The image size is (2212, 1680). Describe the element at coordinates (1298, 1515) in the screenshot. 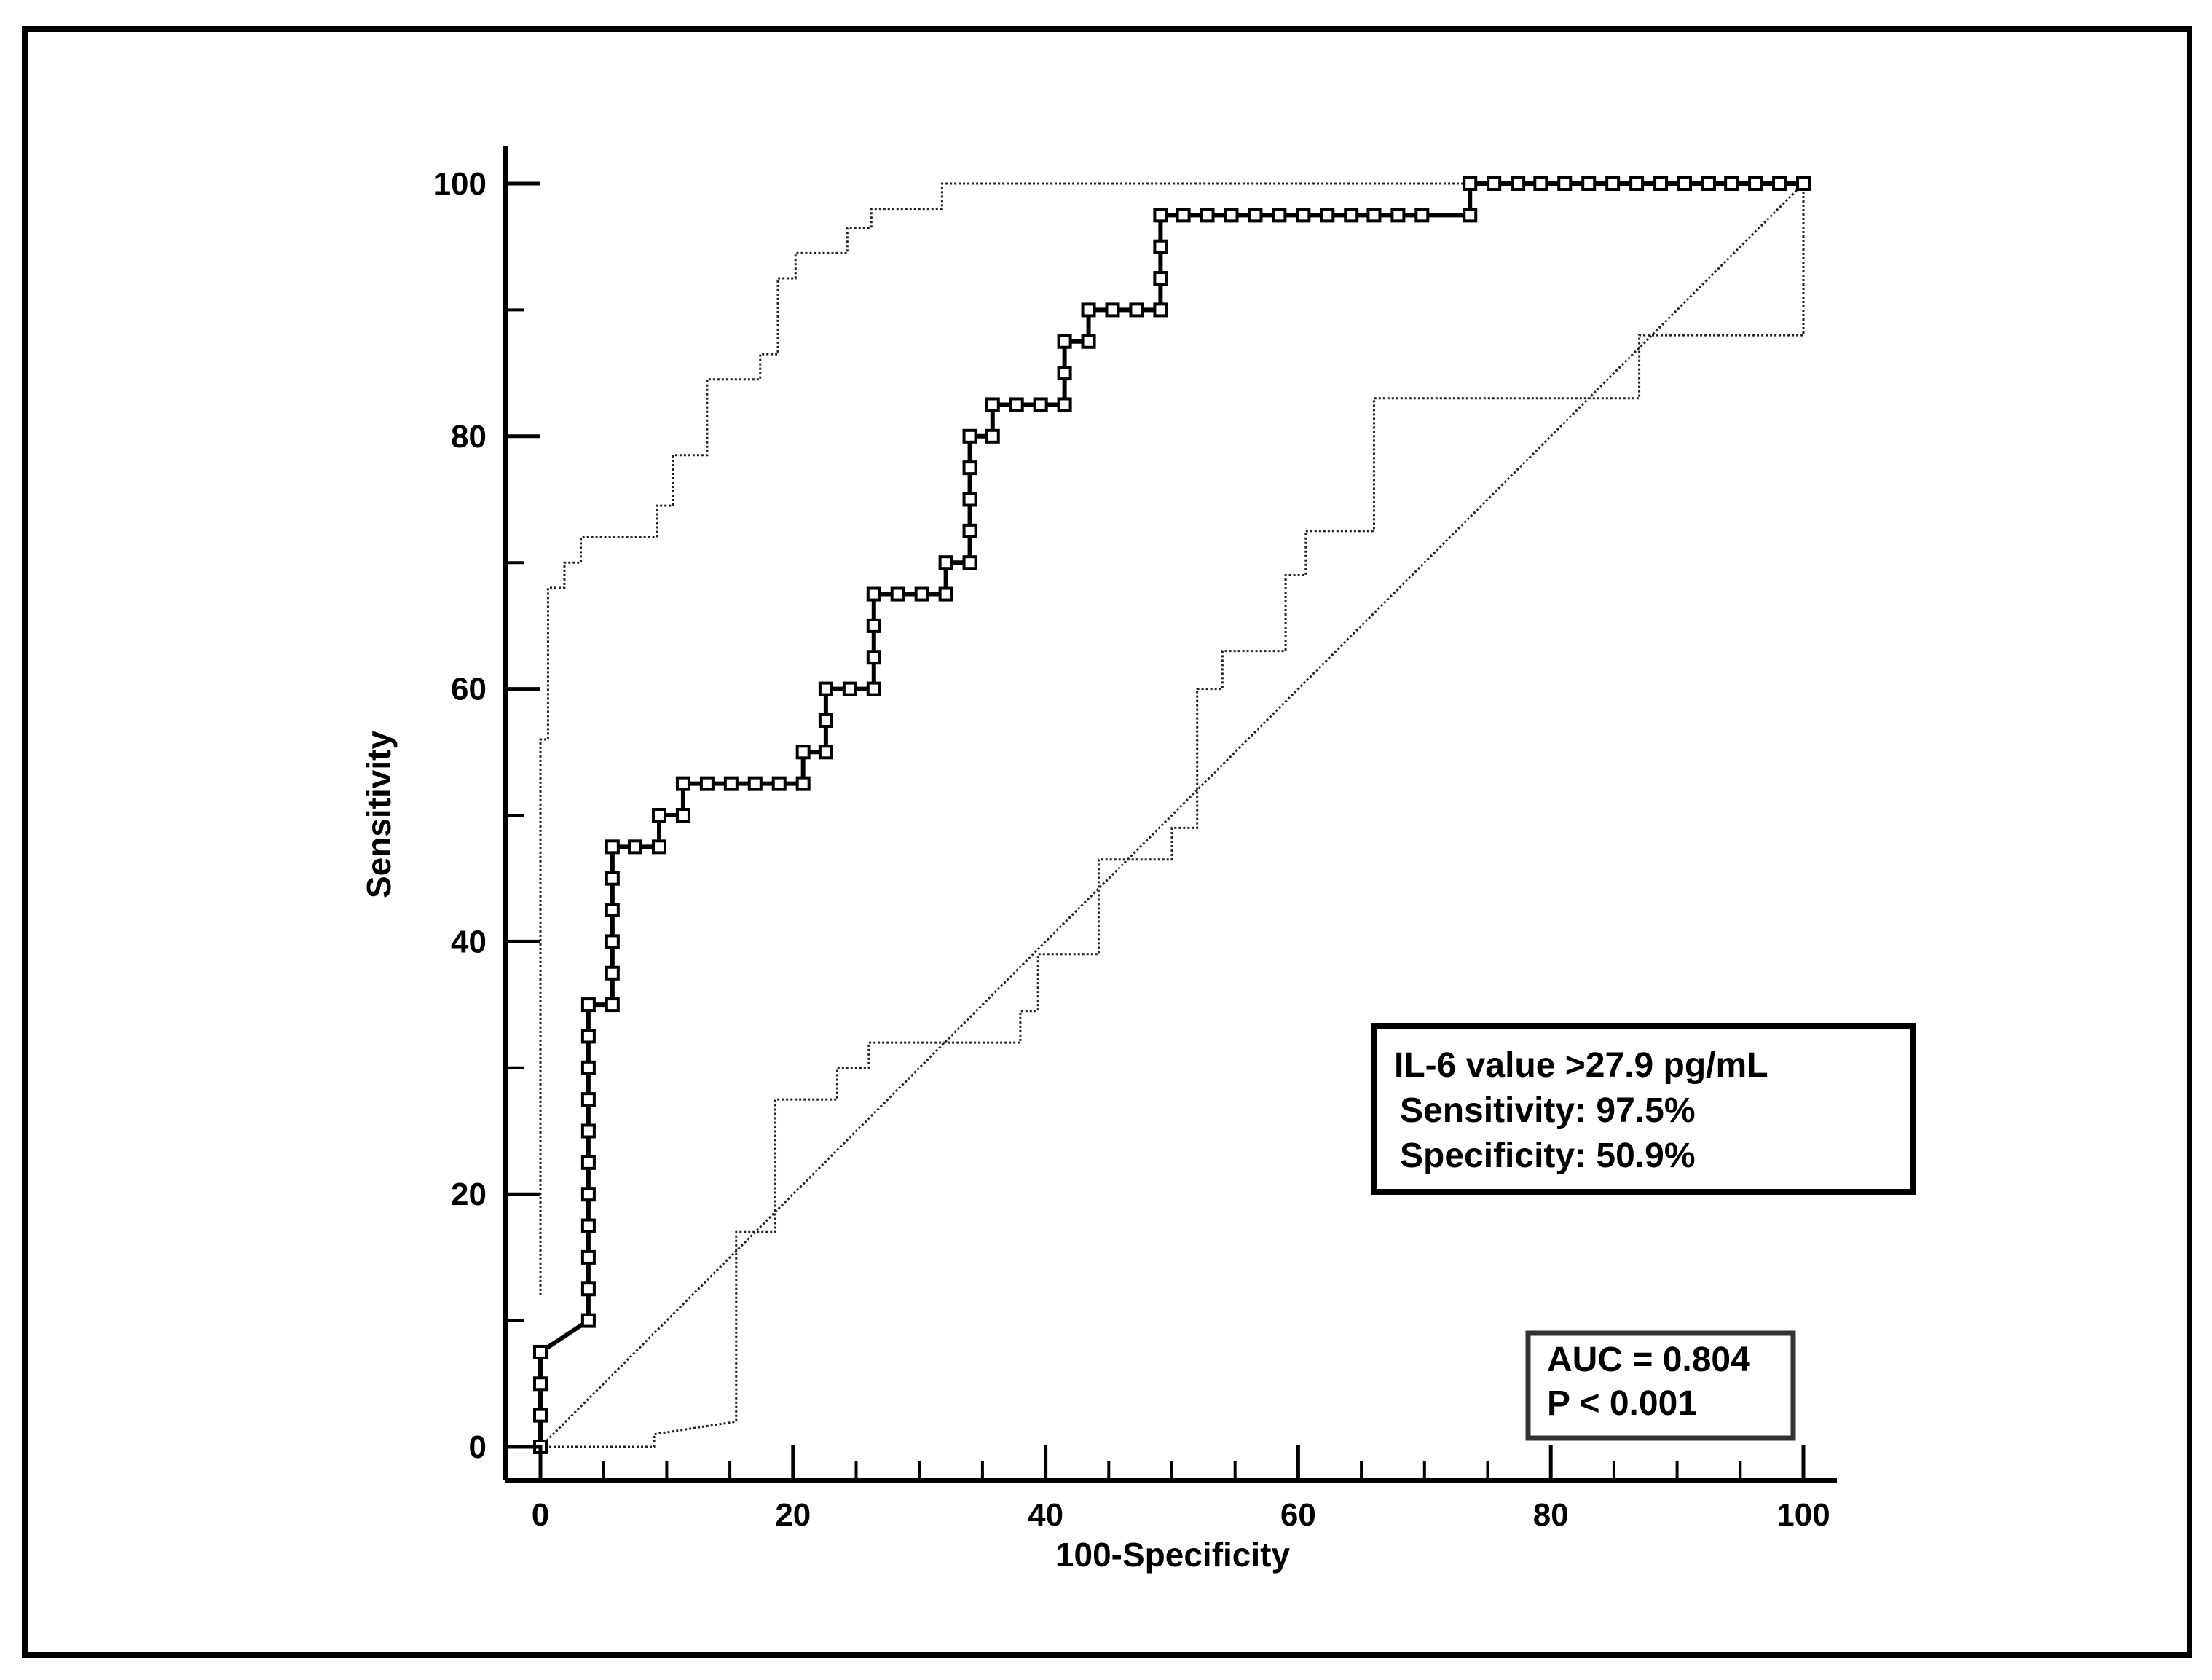

I see `x-tick-label: 60` at that location.